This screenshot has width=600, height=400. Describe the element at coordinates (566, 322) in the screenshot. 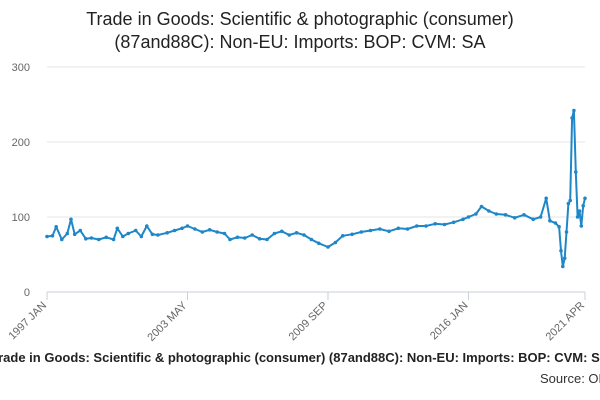

I see `x-tick-label: 2021 APR` at that location.